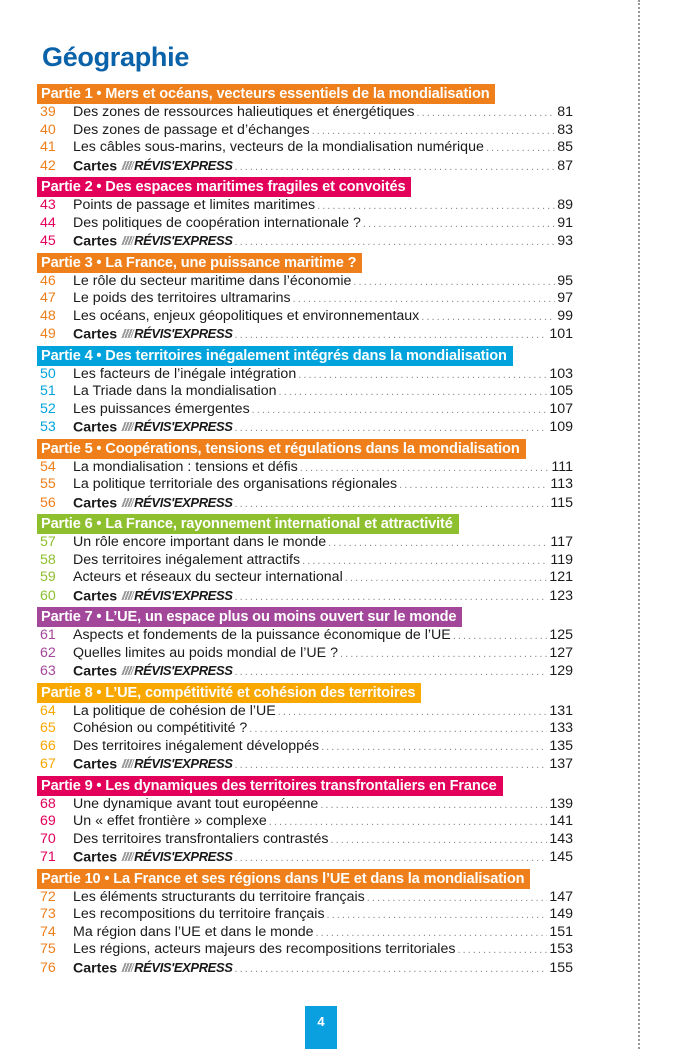 This screenshot has width=700, height=1049. I want to click on entry-number: 70, so click(48, 838).